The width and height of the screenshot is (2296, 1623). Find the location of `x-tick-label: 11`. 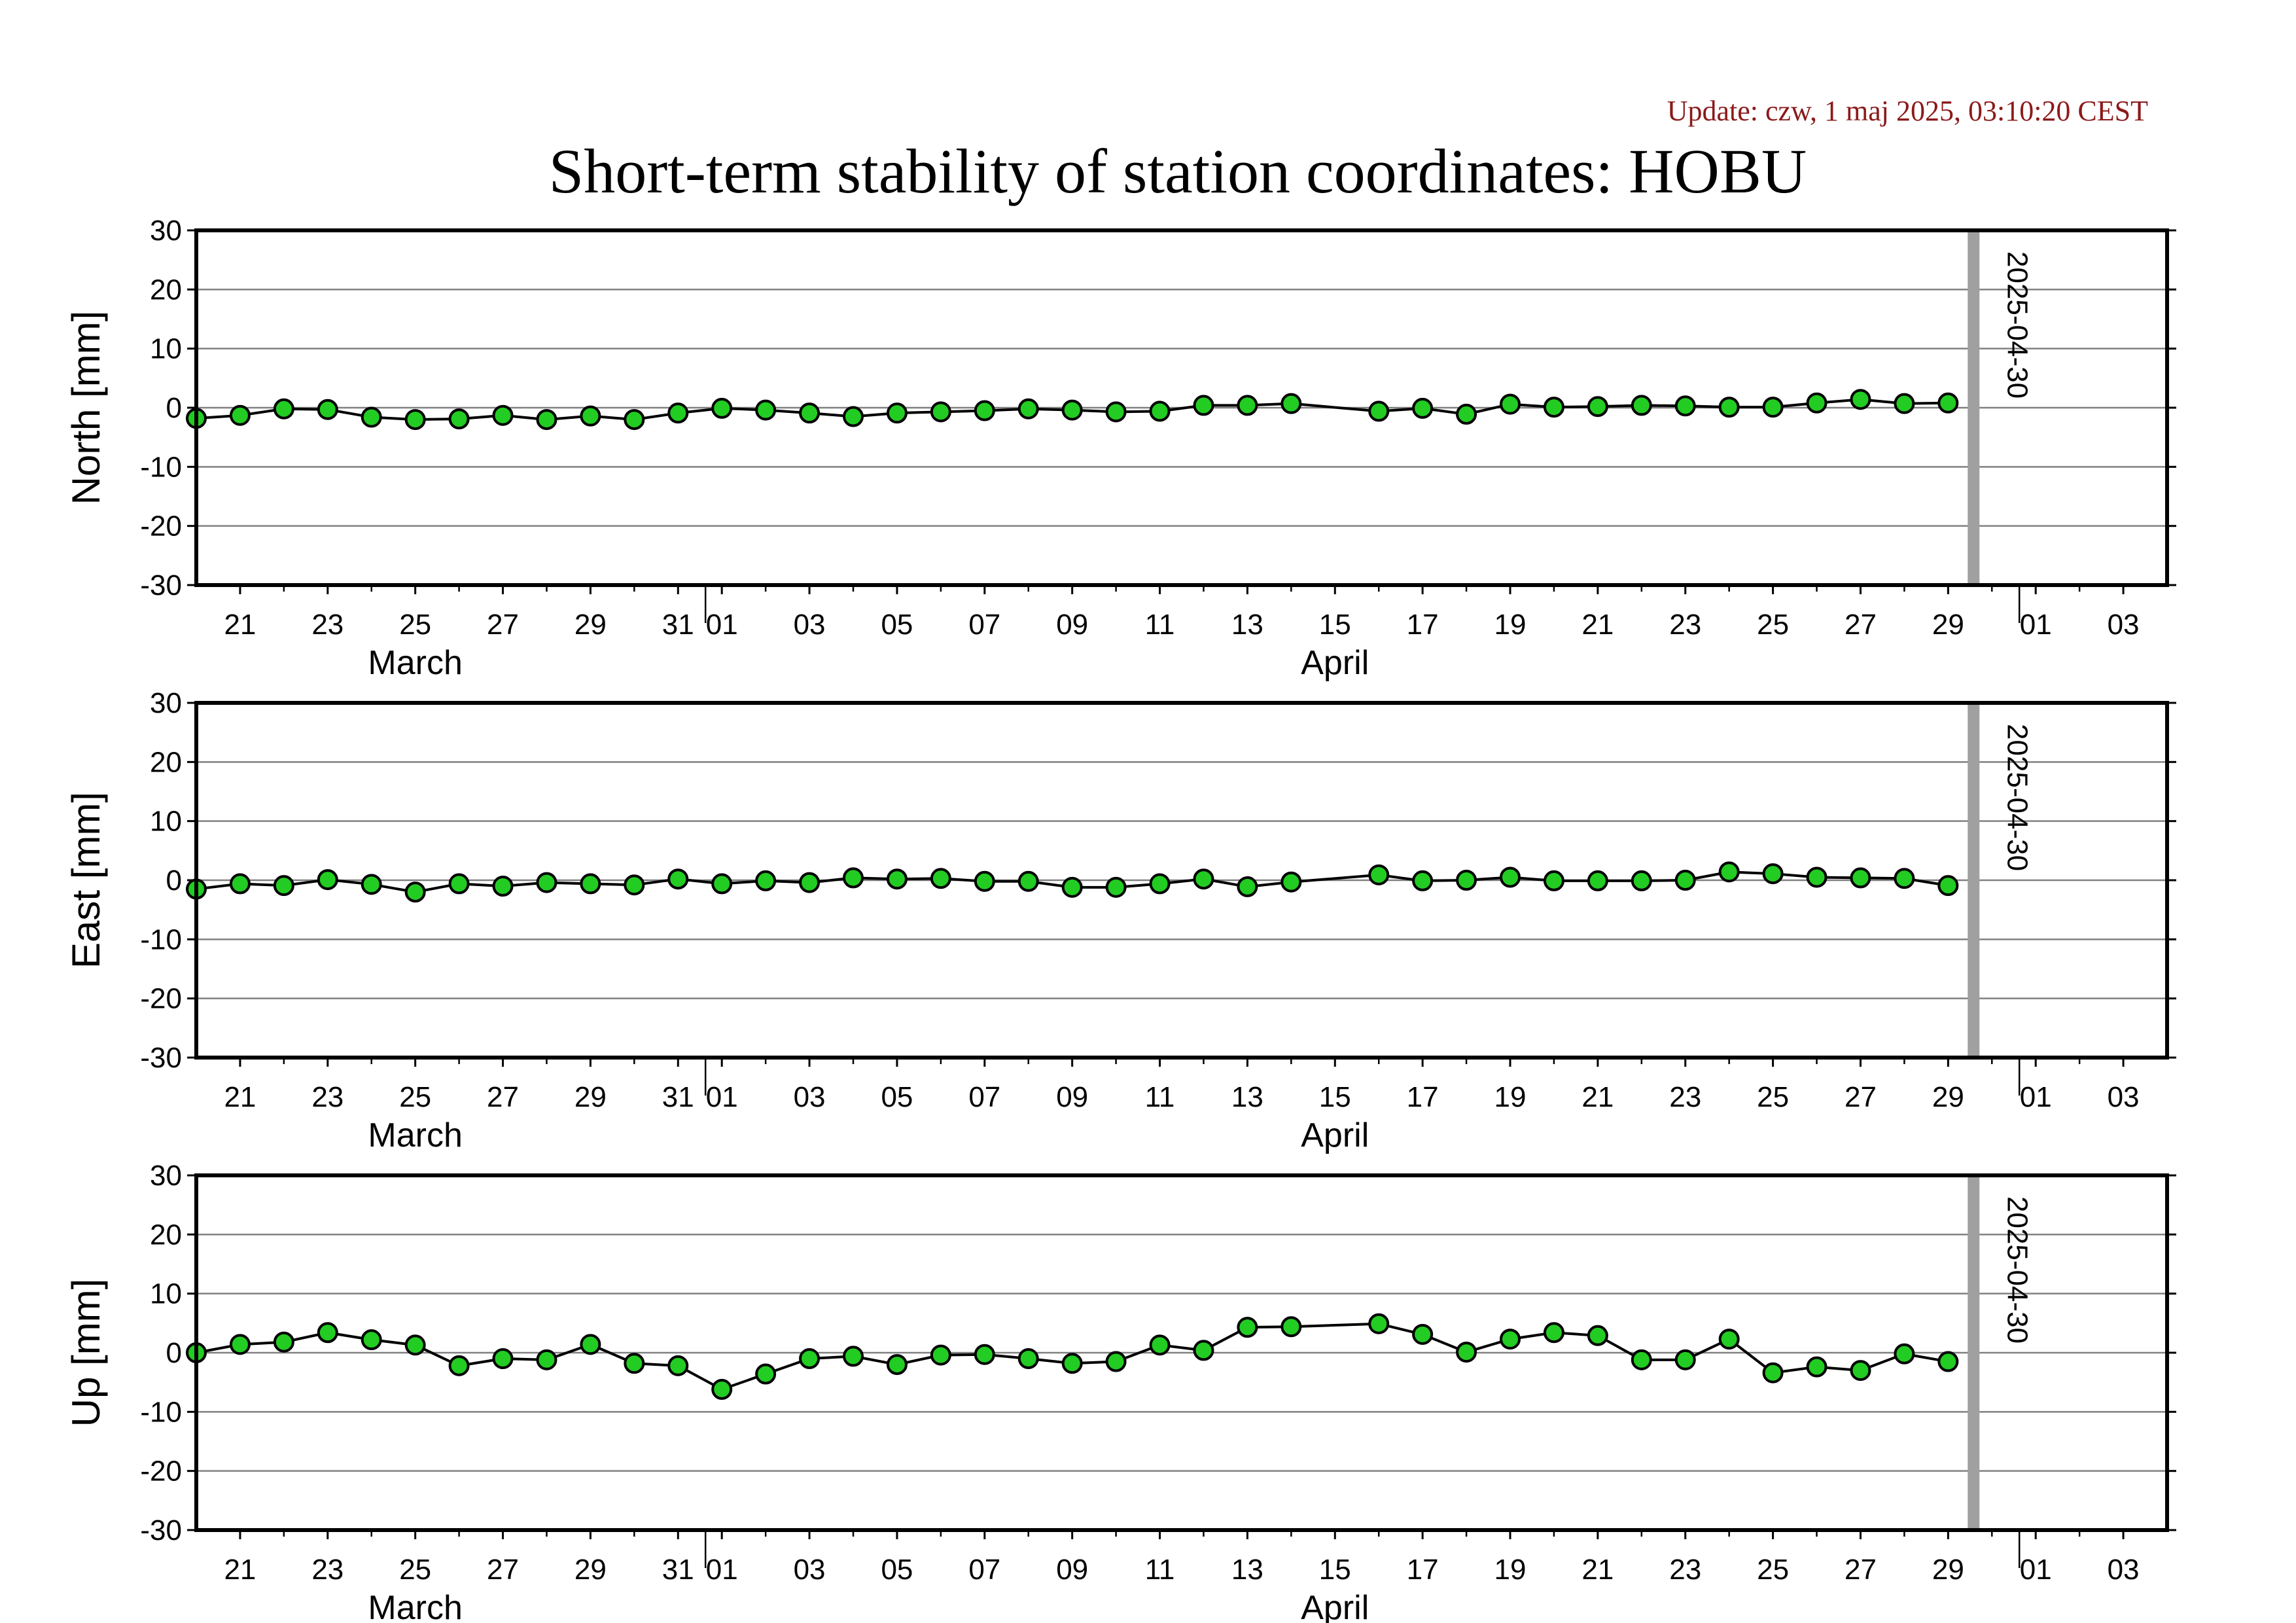

x-tick-label: 11 is located at coordinates (1160, 1570).